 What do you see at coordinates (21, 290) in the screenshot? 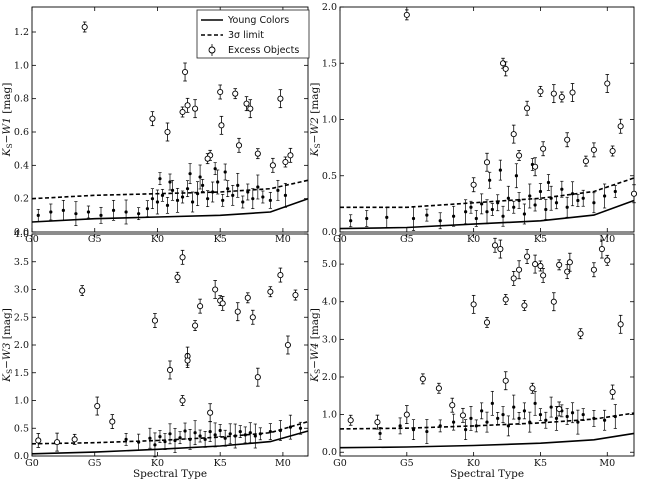
I see `y-tick-label: 3.0` at bounding box center [21, 290].